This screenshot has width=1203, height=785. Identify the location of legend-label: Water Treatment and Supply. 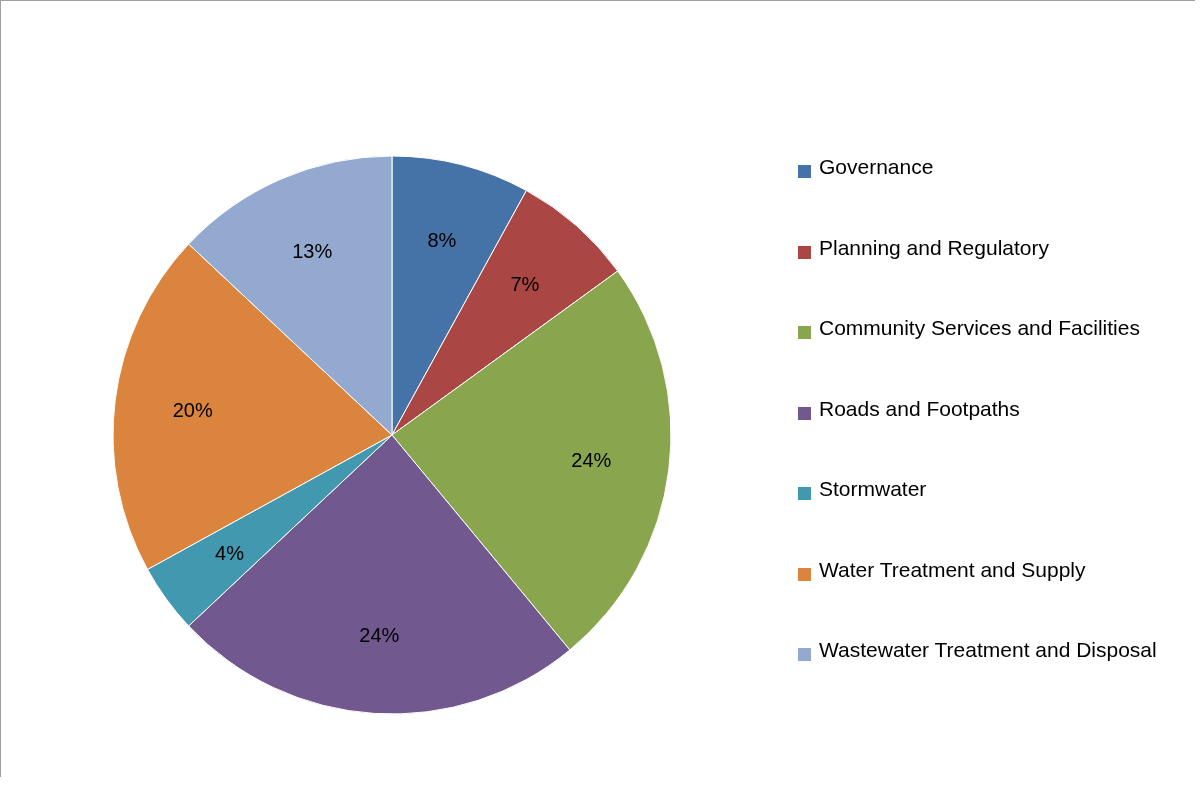
(952, 569).